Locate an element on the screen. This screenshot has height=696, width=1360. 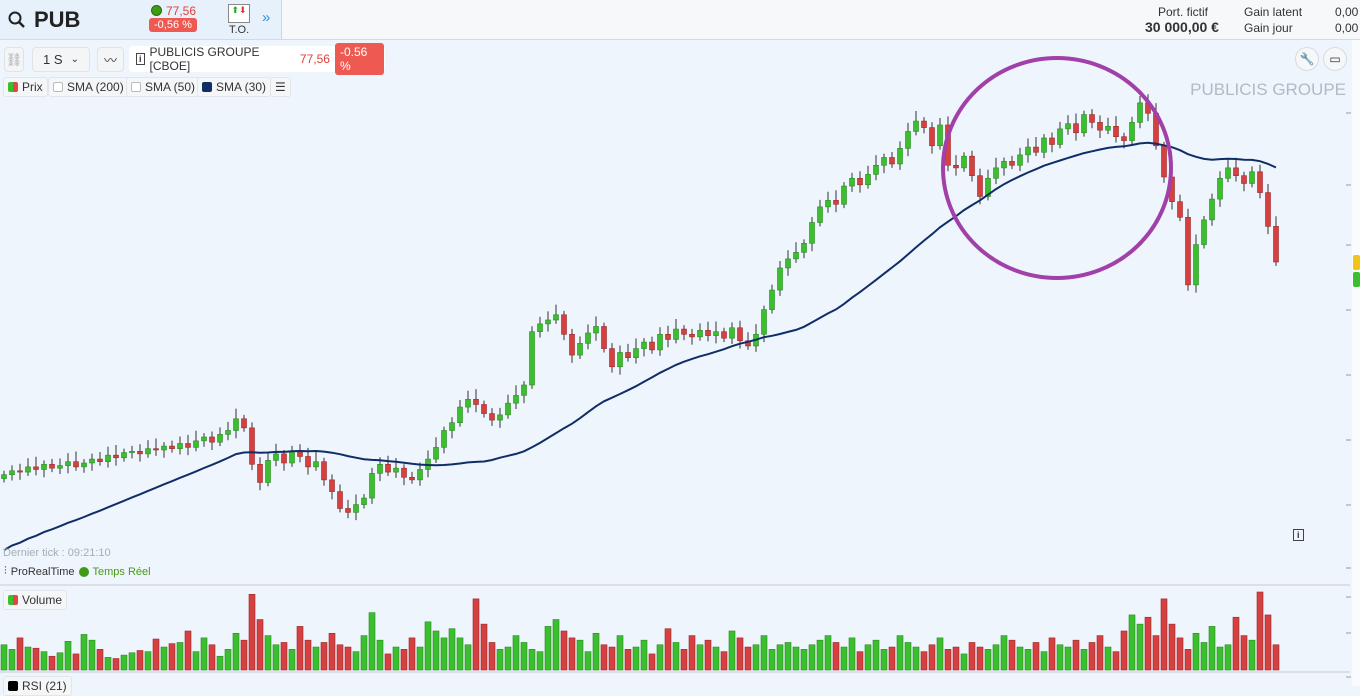
period-value: 1 S is located at coordinates (53, 59).